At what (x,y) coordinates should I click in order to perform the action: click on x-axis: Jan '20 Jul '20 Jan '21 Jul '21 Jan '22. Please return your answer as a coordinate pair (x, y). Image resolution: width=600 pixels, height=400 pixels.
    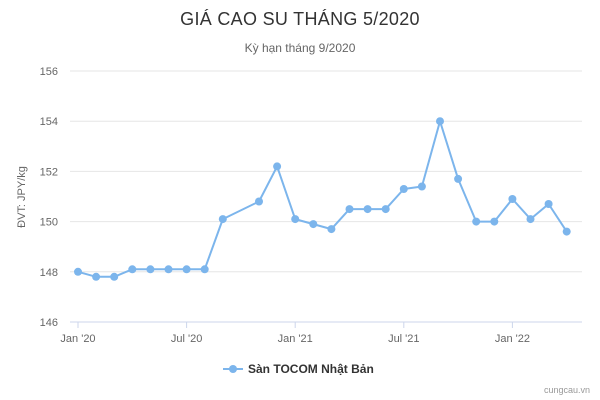
    Looking at the image, I should click on (321, 333).